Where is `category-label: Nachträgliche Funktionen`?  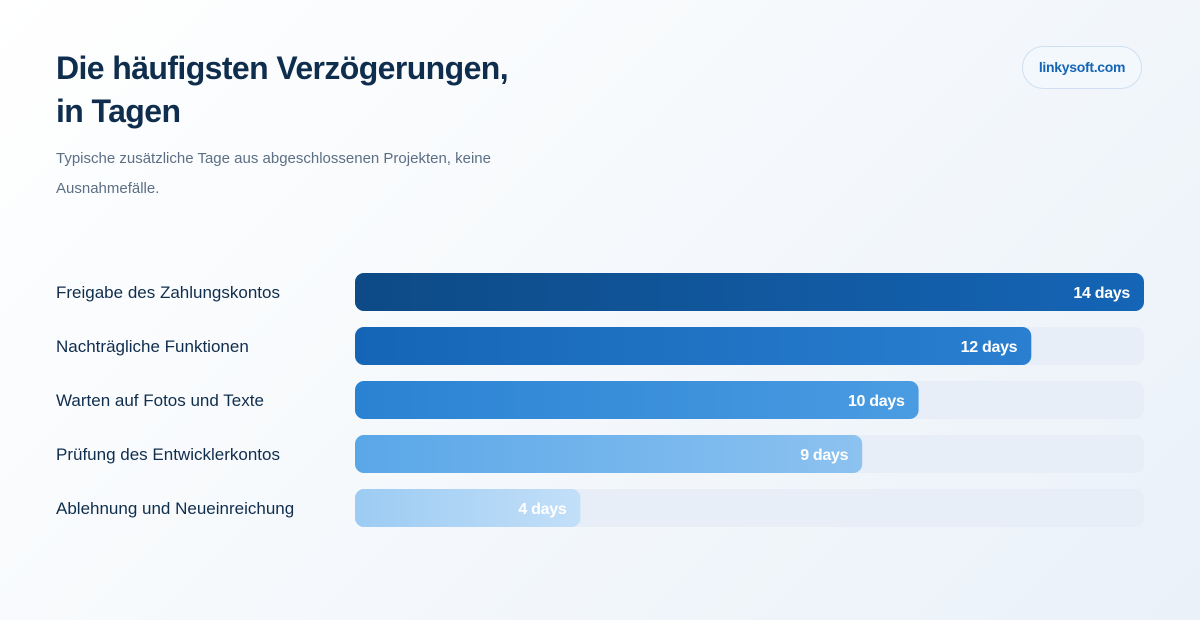
category-label: Nachträgliche Funktionen is located at coordinates (152, 346).